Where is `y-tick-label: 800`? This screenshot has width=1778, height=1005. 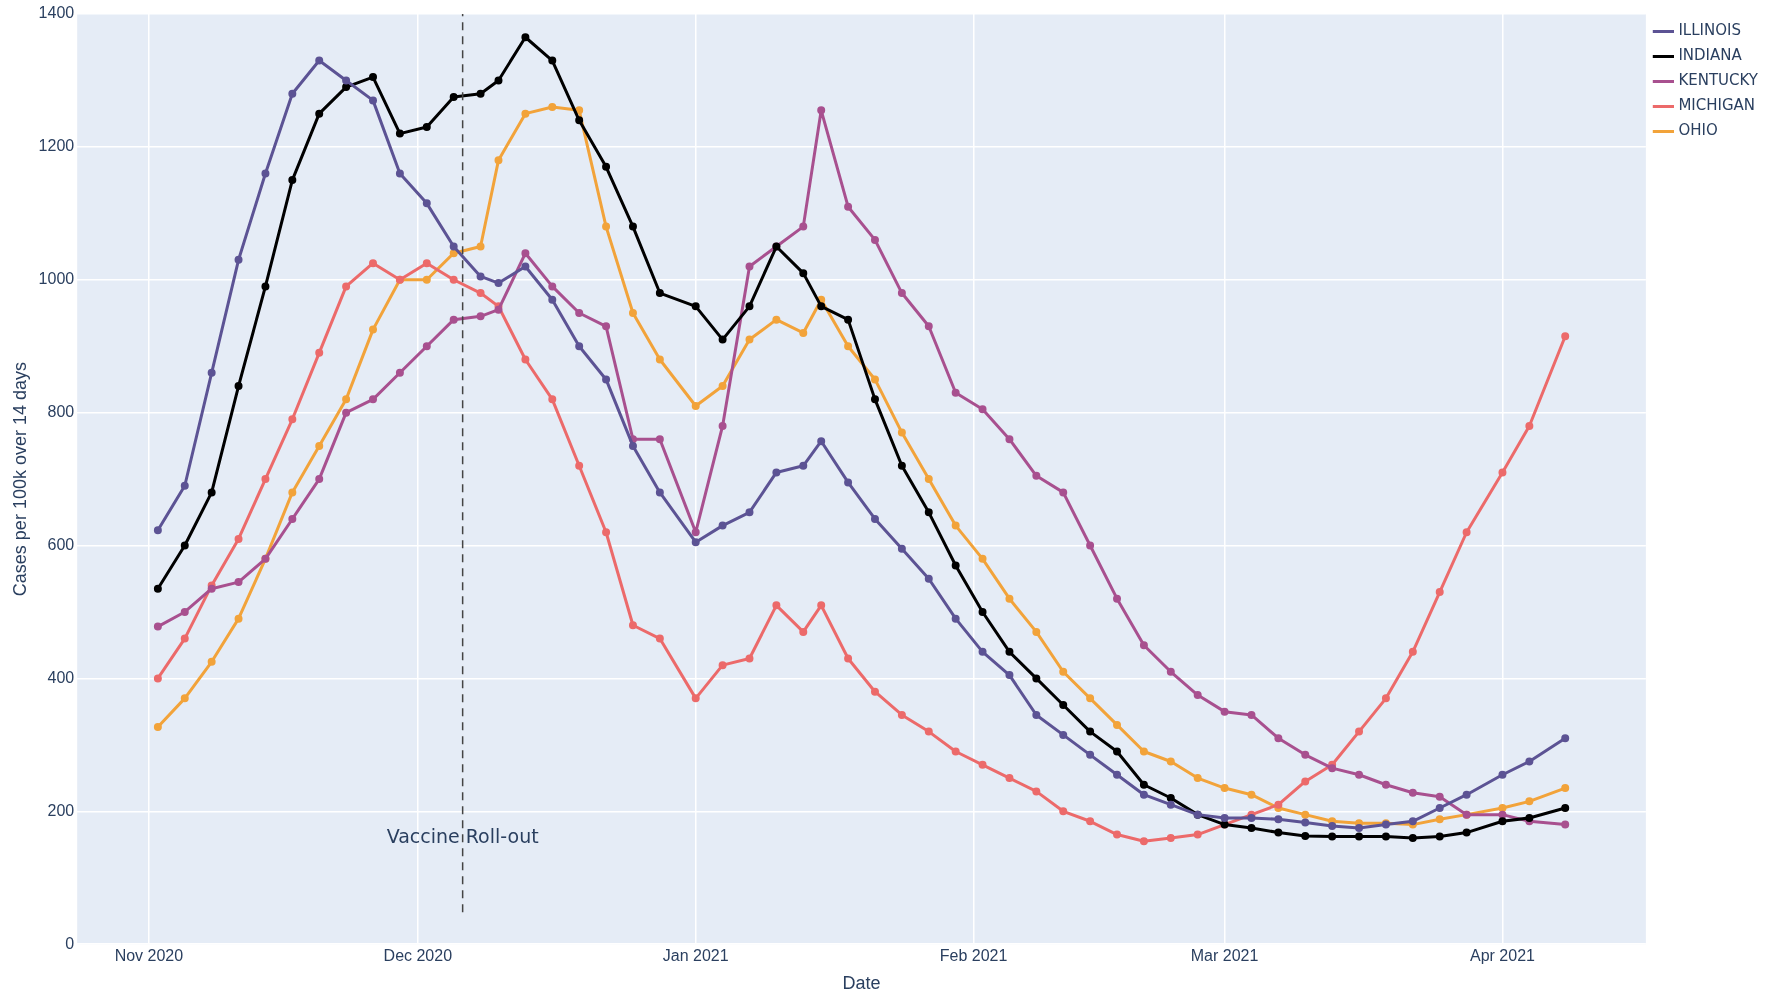
y-tick-label: 800 is located at coordinates (61, 412).